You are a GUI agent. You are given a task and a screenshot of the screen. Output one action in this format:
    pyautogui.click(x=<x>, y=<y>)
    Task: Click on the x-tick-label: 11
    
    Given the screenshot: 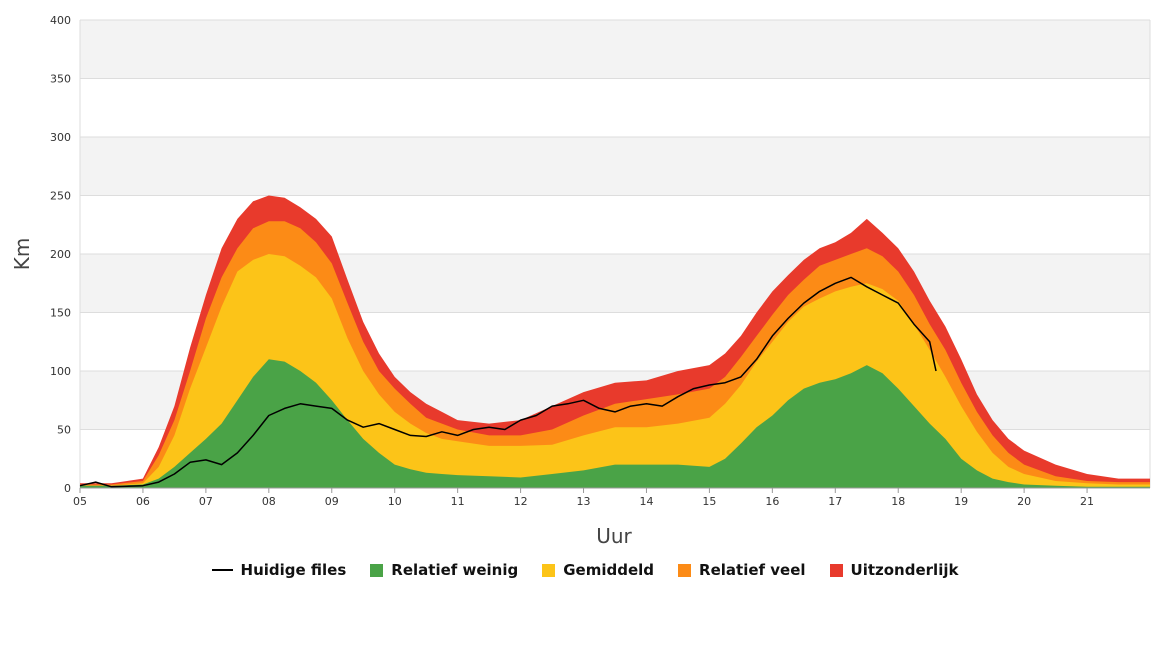 What is the action you would take?
    pyautogui.click(x=458, y=501)
    